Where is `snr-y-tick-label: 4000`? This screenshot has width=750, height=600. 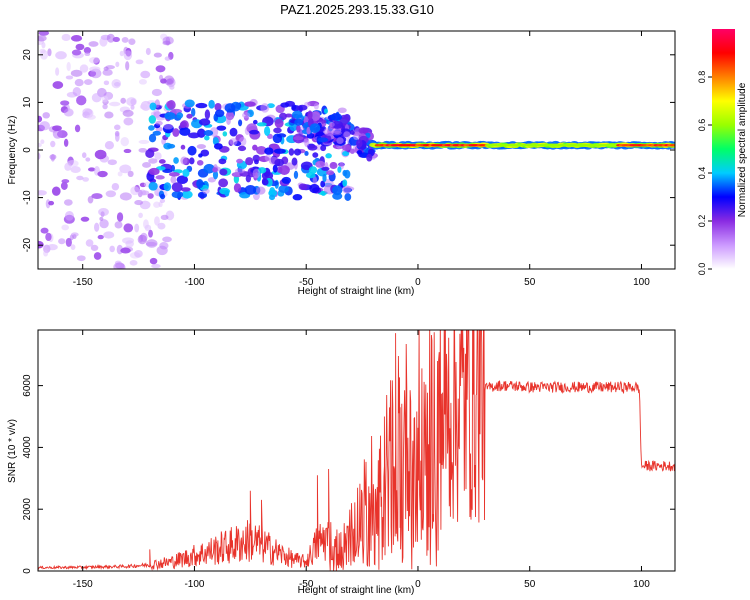 snr-y-tick-label: 4000 is located at coordinates (27, 447).